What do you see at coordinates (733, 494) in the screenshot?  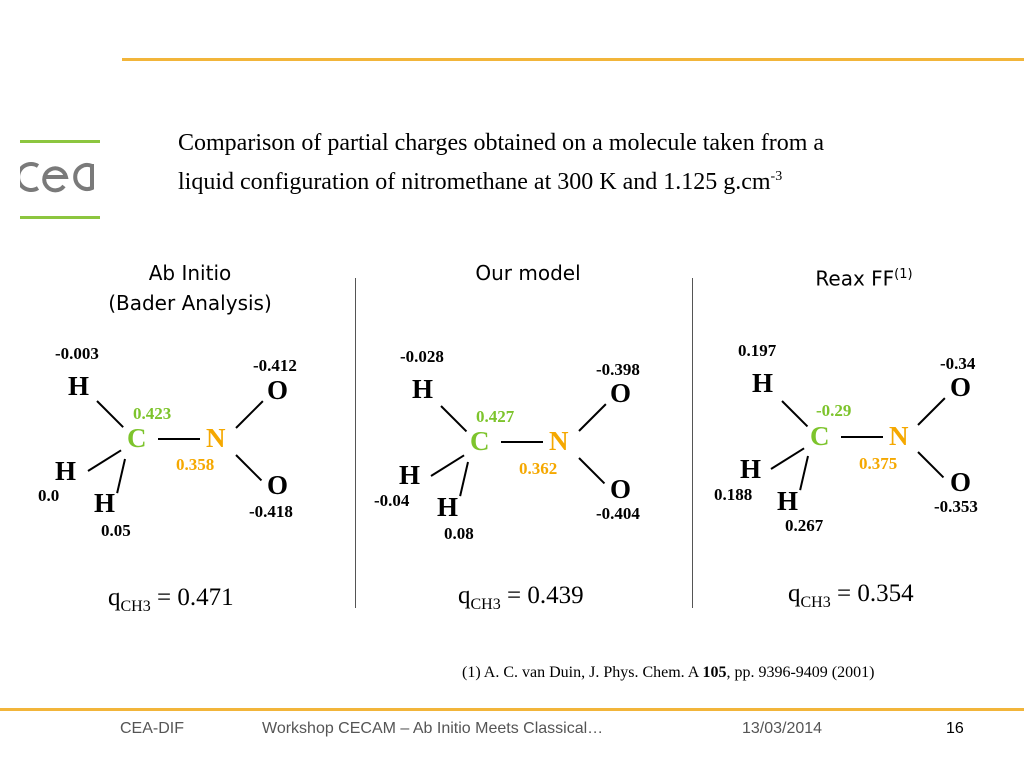 I see `charge-h2: 0.188` at bounding box center [733, 494].